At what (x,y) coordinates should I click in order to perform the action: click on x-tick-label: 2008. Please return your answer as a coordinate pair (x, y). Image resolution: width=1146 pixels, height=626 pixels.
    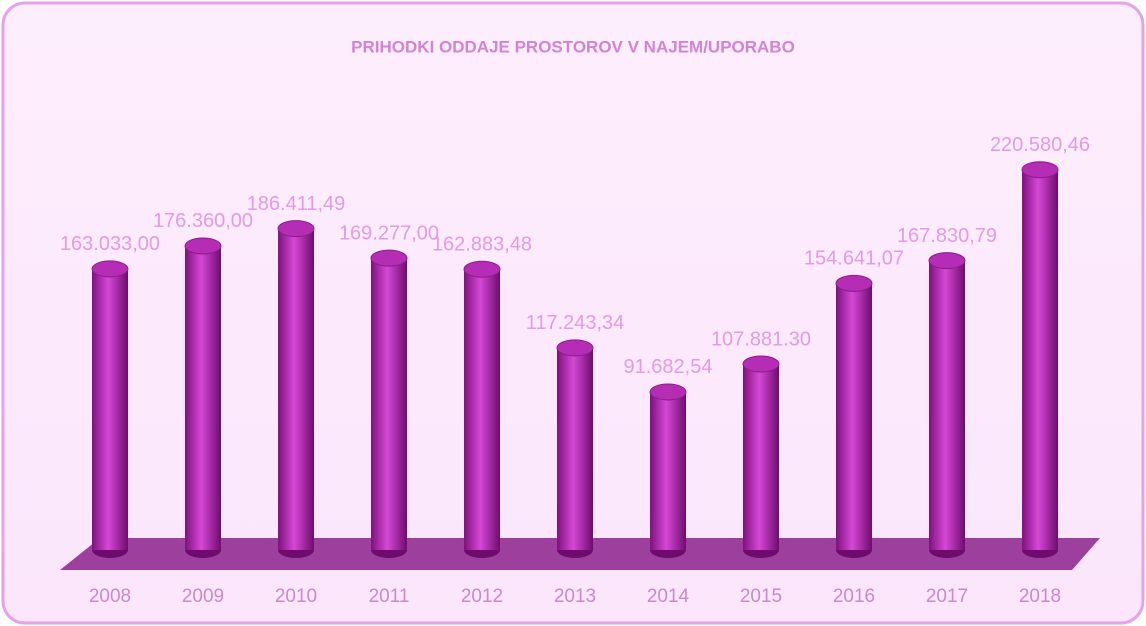
    Looking at the image, I should click on (110, 596).